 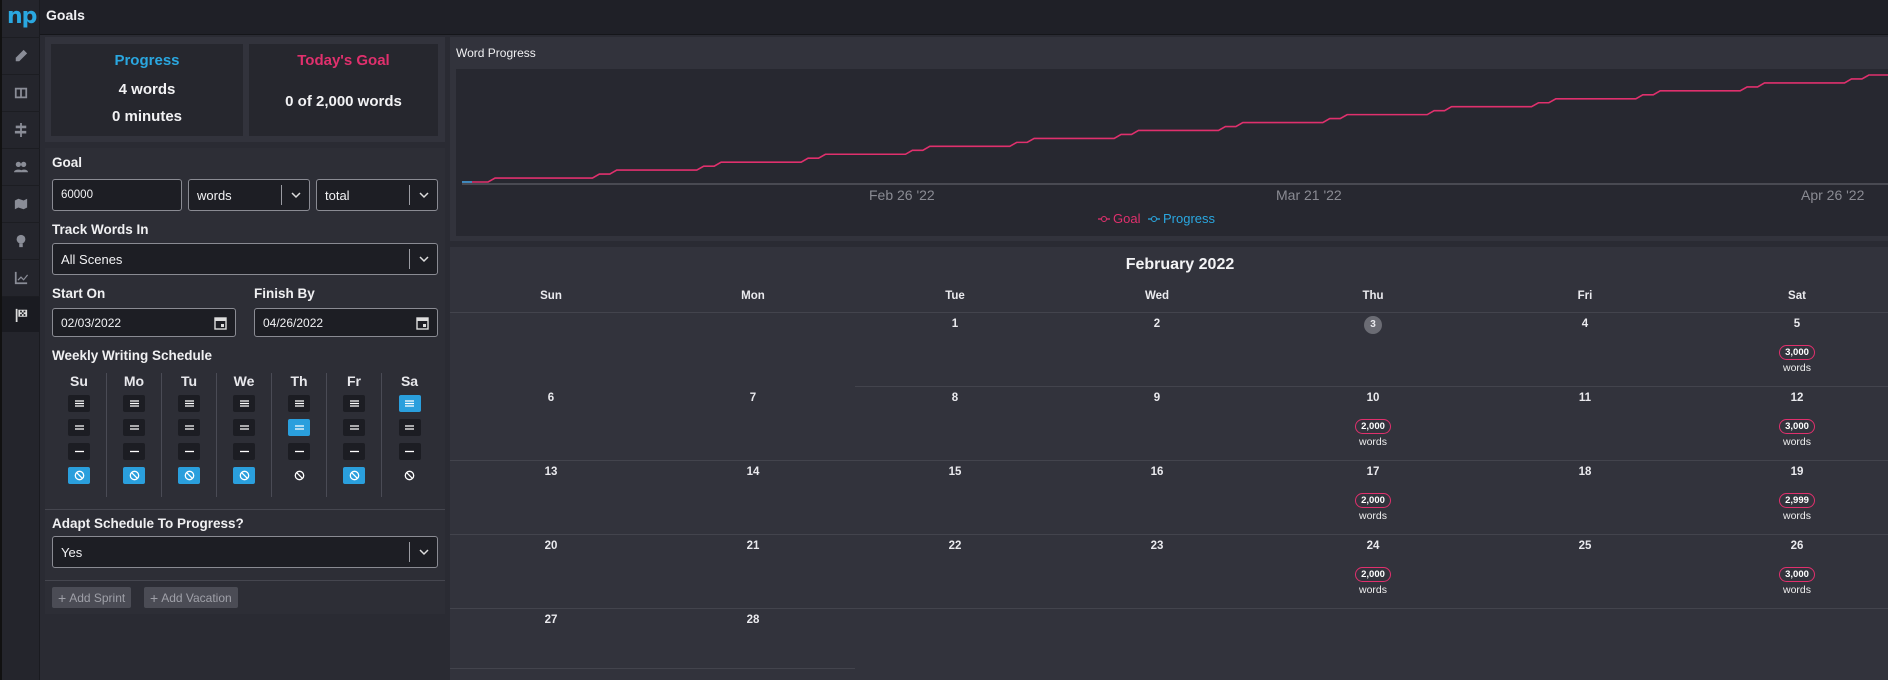 I want to click on legend-item-goal: Goal, so click(x=1119, y=218).